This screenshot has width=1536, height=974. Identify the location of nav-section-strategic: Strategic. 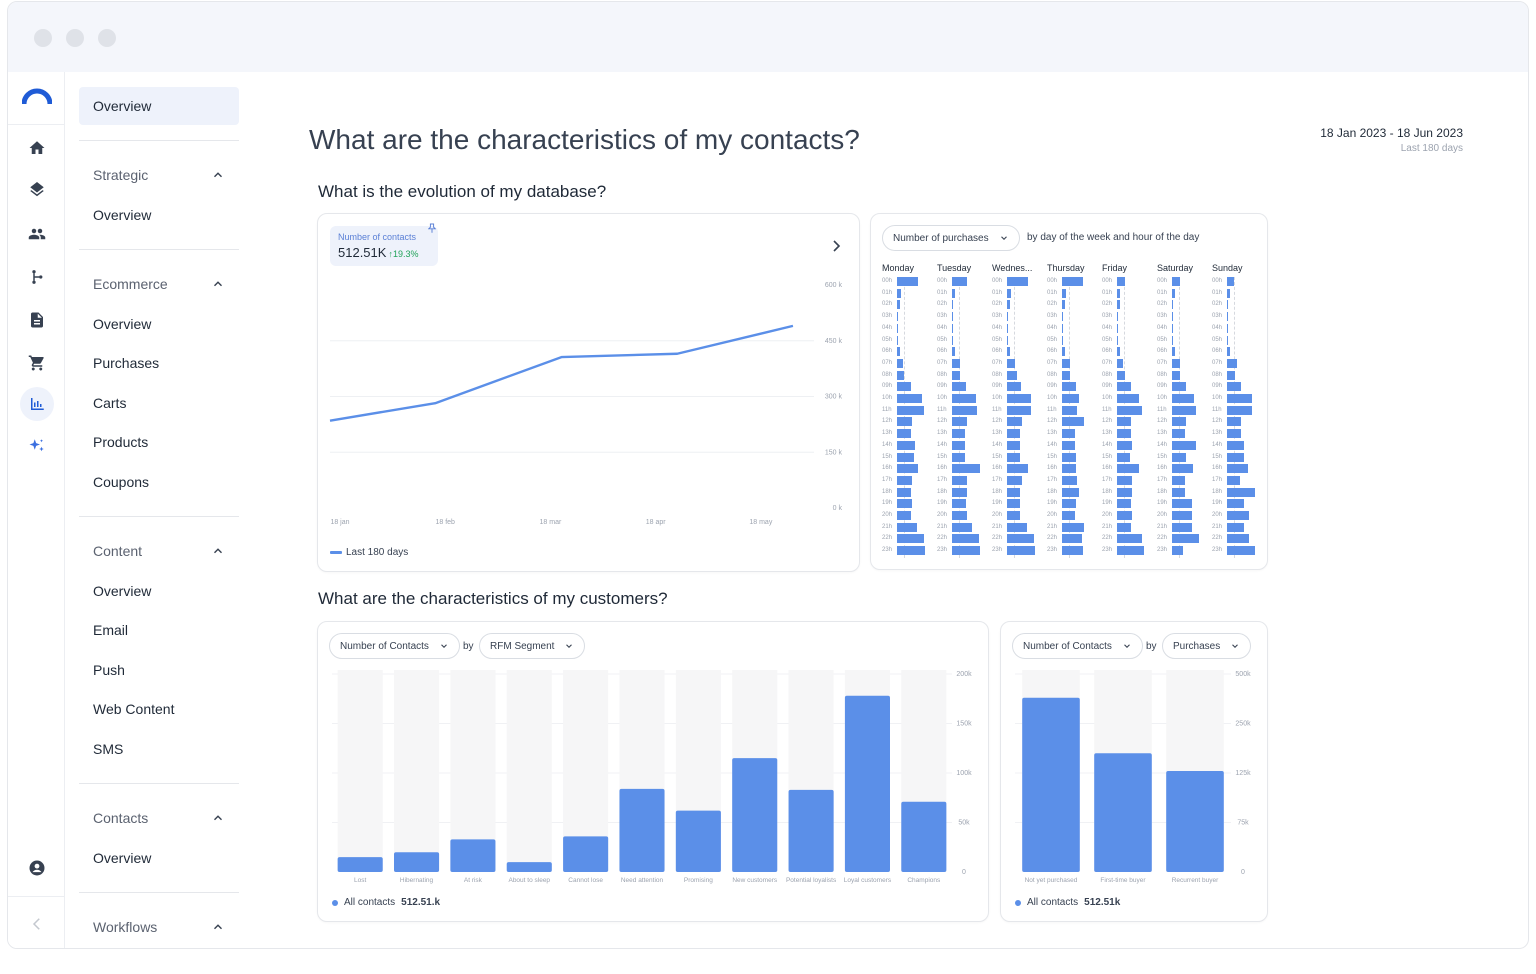
(159, 175).